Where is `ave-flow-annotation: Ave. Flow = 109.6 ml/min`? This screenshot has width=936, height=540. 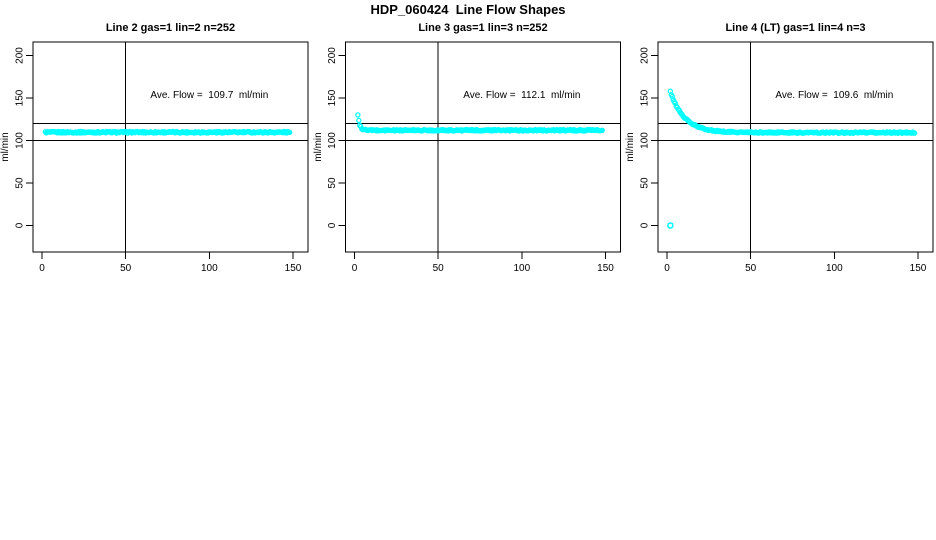 ave-flow-annotation: Ave. Flow = 109.6 ml/min is located at coordinates (834, 95).